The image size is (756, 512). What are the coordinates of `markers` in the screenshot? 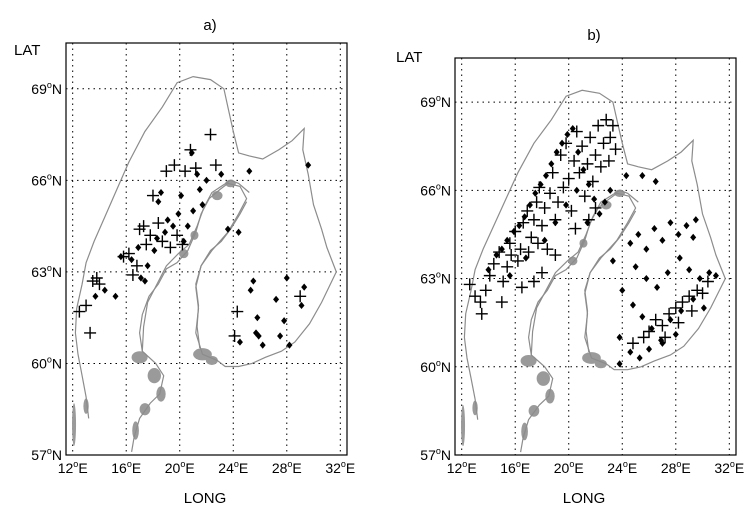 It's located at (192, 238).